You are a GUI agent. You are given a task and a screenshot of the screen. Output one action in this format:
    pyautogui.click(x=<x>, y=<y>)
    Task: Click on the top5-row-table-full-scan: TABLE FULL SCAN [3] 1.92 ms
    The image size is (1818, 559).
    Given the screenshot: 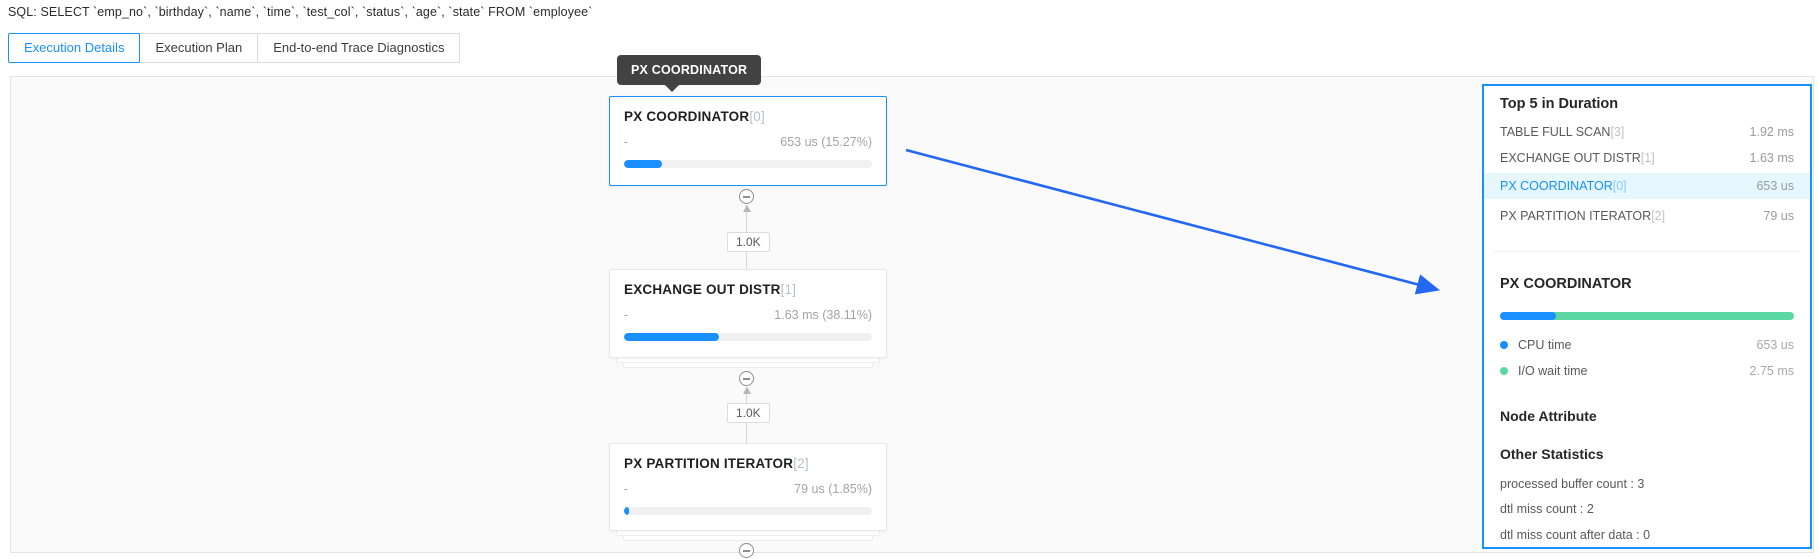 What is the action you would take?
    pyautogui.click(x=1647, y=132)
    